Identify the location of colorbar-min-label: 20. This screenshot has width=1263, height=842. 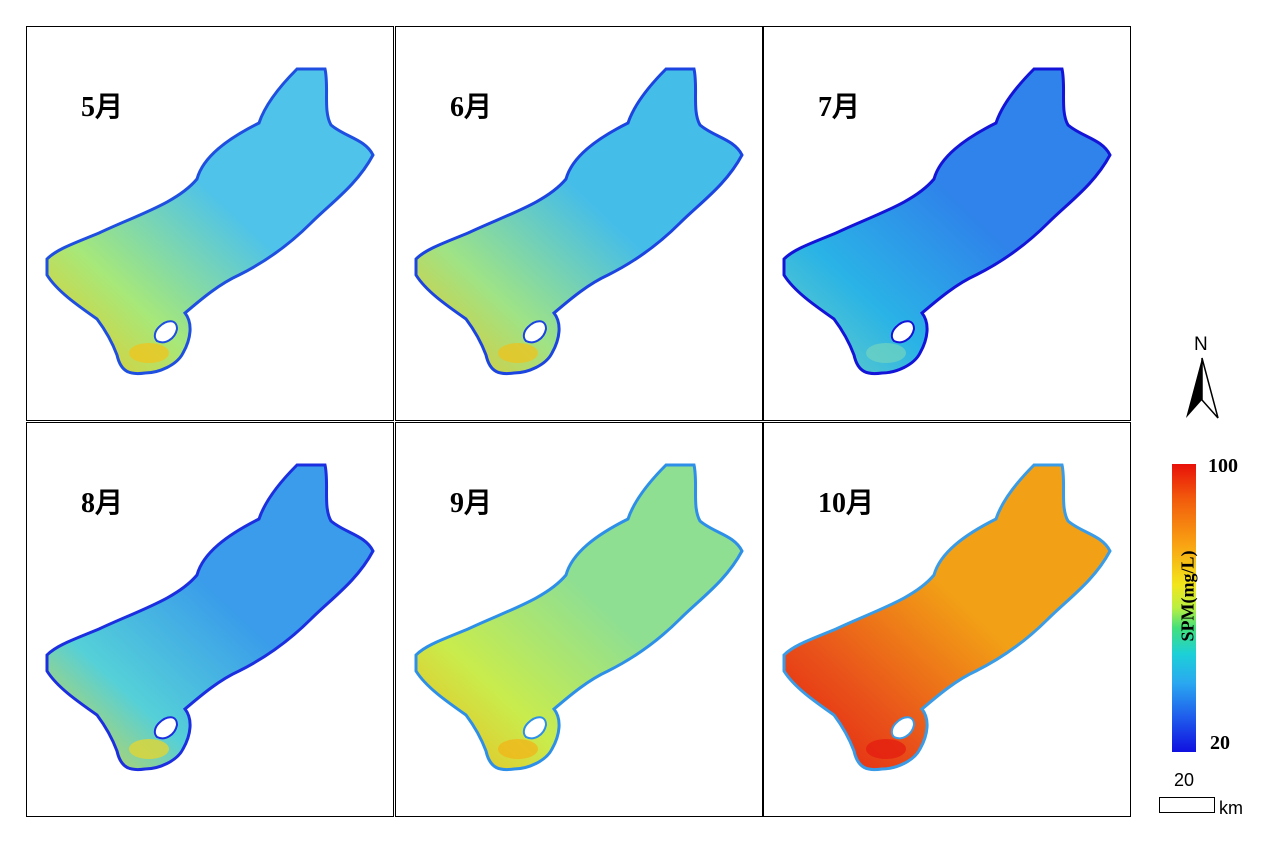
(1220, 743).